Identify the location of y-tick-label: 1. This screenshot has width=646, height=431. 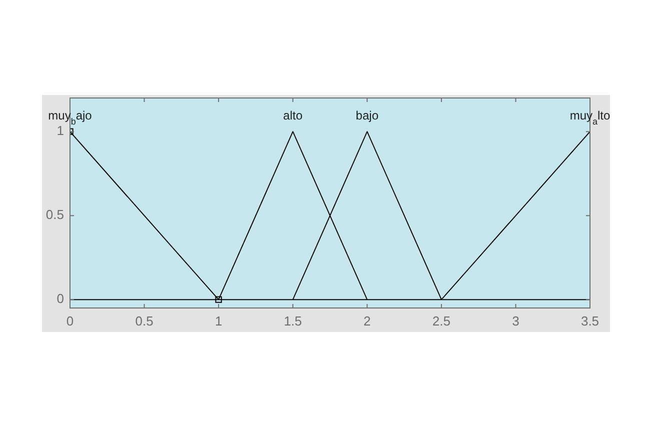
(60, 130).